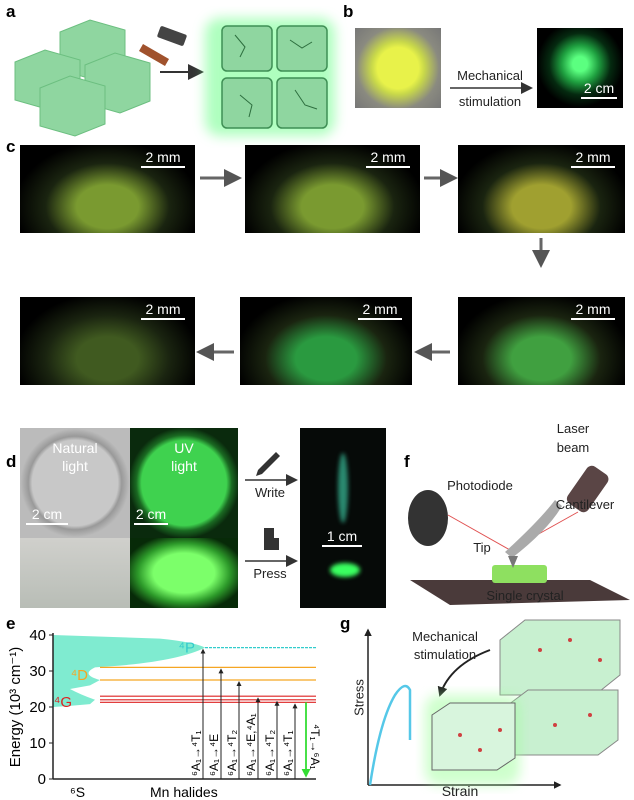 The height and width of the screenshot is (800, 634). I want to click on afm-diagram, so click(519, 535).